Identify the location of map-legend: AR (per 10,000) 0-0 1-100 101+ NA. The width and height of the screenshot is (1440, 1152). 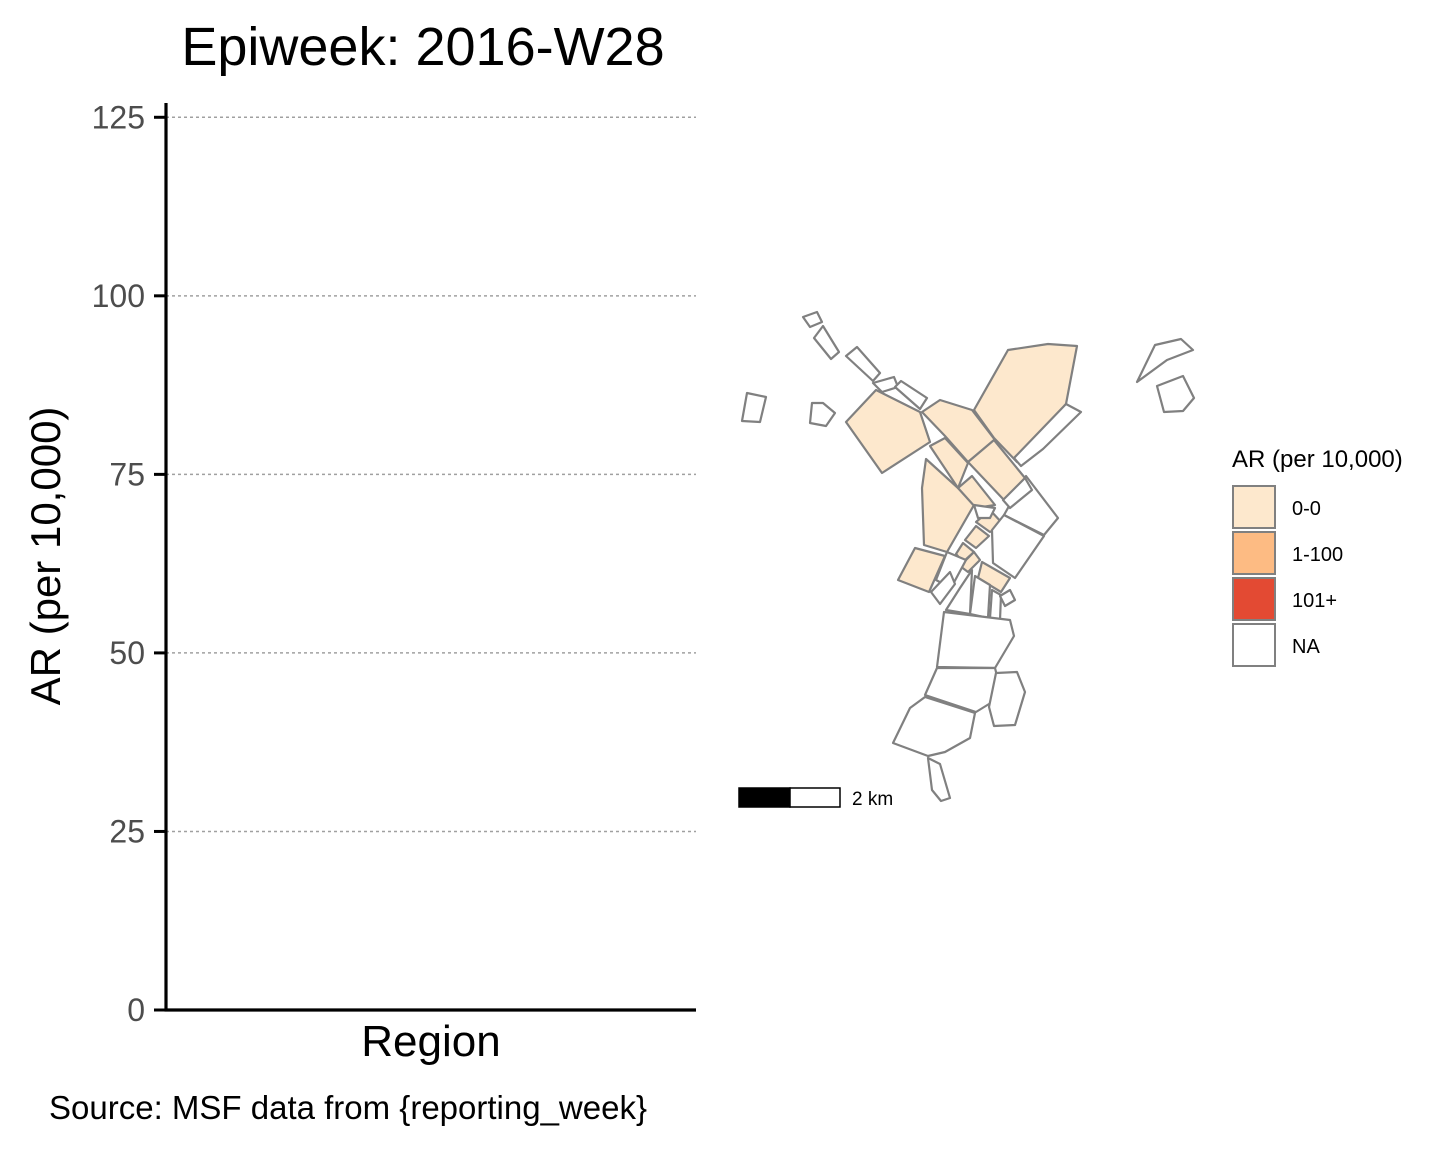
(1317, 556).